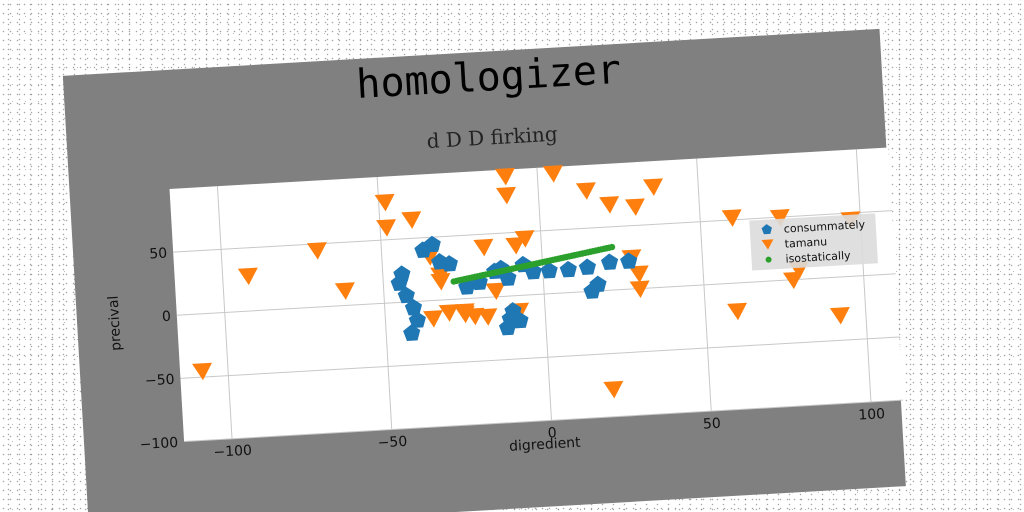 The image size is (1024, 512). Describe the element at coordinates (552, 433) in the screenshot. I see `x-tick-label: 0` at that location.